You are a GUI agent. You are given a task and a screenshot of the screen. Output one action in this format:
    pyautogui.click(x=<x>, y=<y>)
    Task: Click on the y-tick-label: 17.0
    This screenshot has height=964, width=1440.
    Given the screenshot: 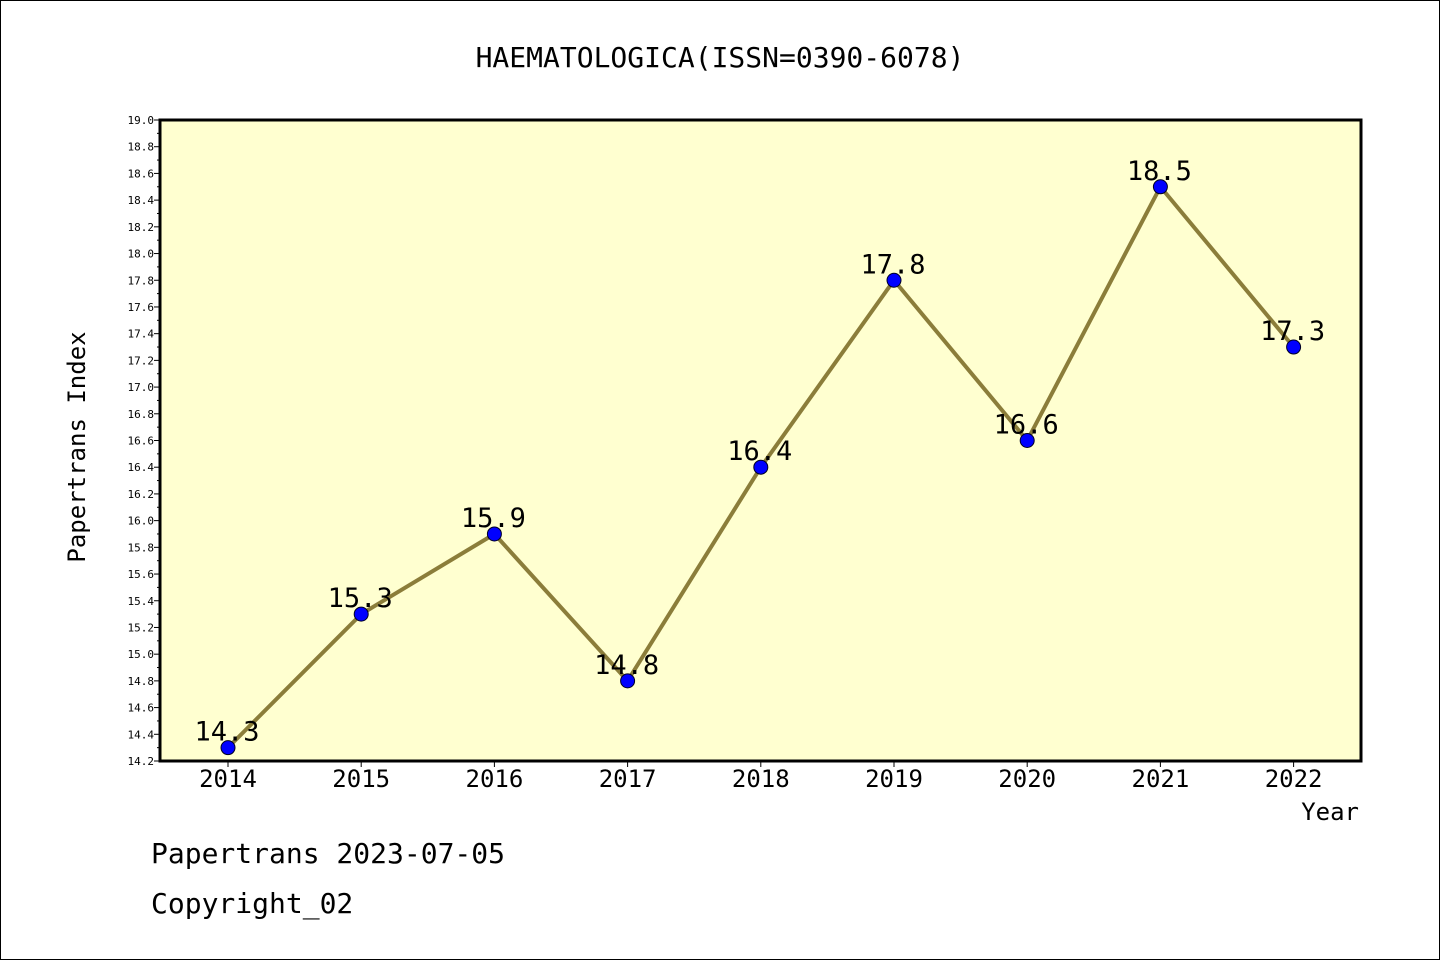 What is the action you would take?
    pyautogui.click(x=141, y=387)
    